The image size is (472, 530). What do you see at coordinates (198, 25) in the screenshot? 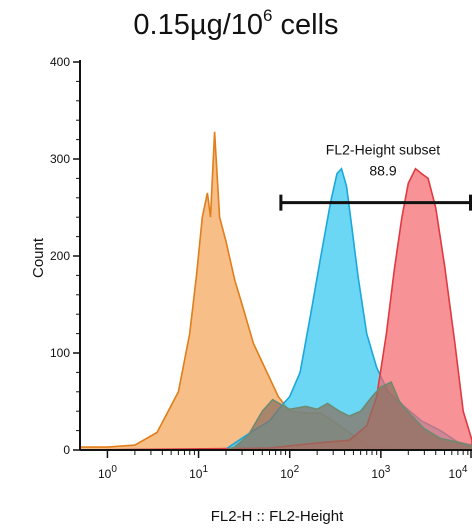
I see `title-prefix: 0.15µg/10` at bounding box center [198, 25].